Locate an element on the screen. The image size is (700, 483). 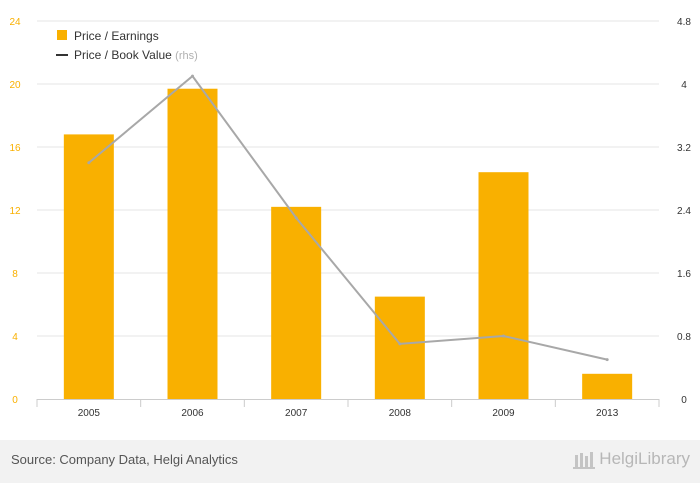
x-tick-label: 2005 is located at coordinates (89, 413).